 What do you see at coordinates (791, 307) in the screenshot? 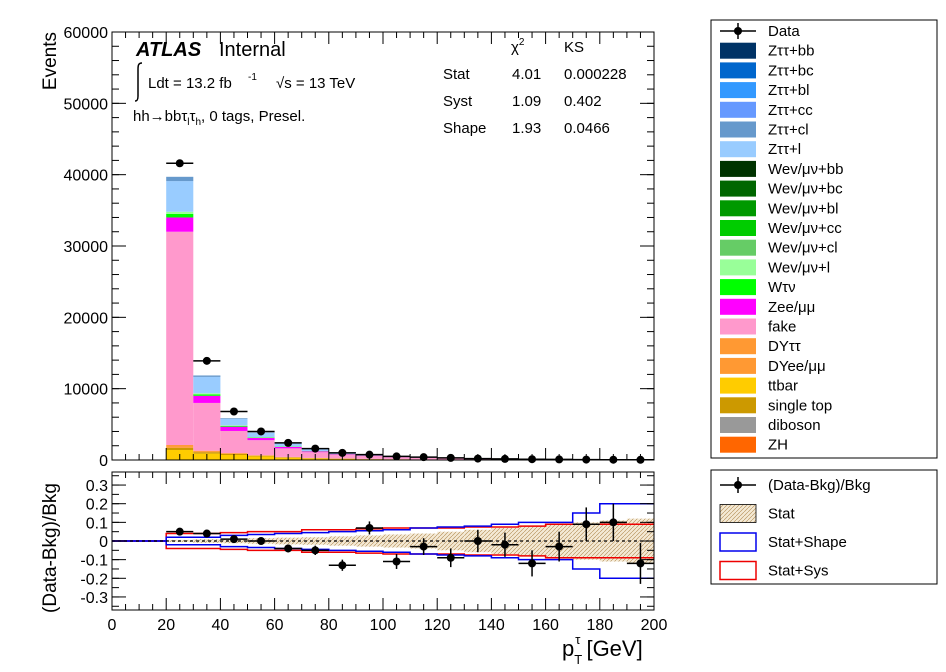
I see `legend-label-14: Zee/μμ` at bounding box center [791, 307].